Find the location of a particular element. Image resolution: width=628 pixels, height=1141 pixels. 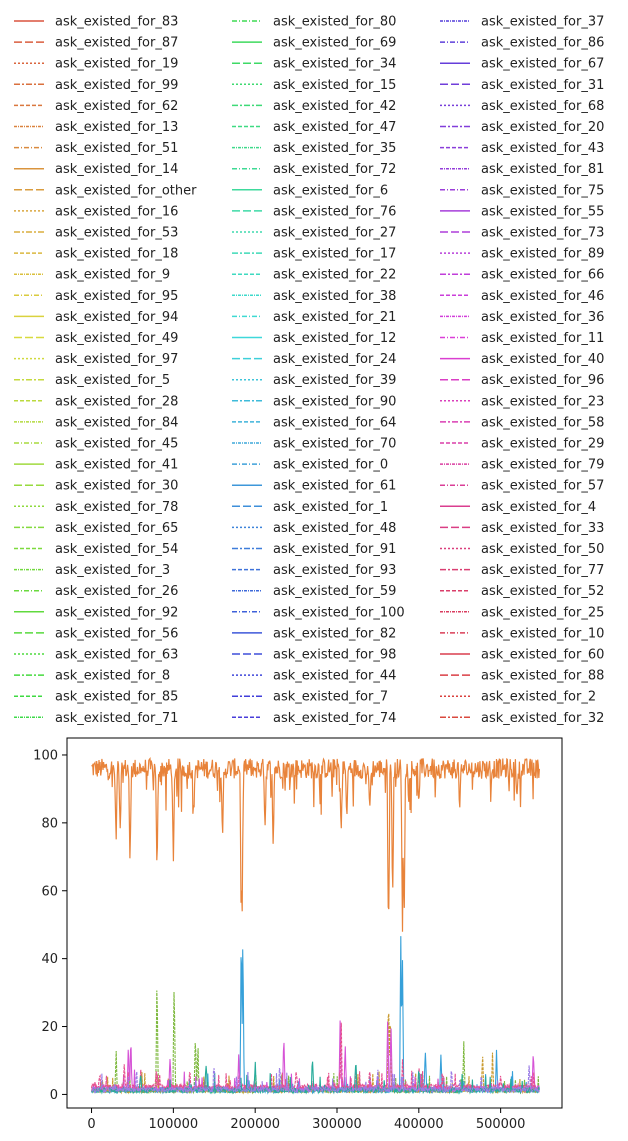

legend-item: ask_existed_for_77 is located at coordinates (522, 570).